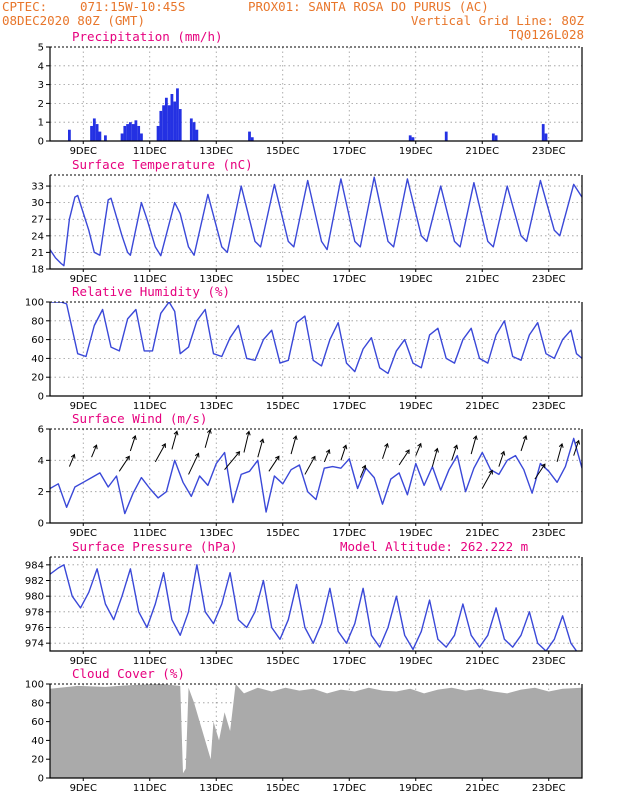 The width and height of the screenshot is (618, 800). What do you see at coordinates (41, 524) in the screenshot?
I see `wind-ytick-label: 0` at bounding box center [41, 524].